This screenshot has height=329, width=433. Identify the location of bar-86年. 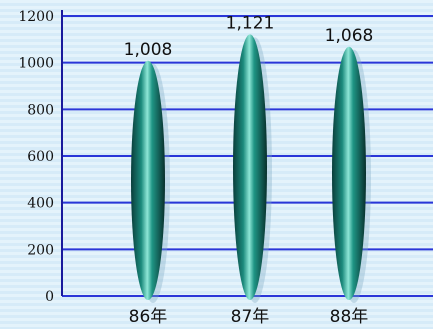
(148, 180).